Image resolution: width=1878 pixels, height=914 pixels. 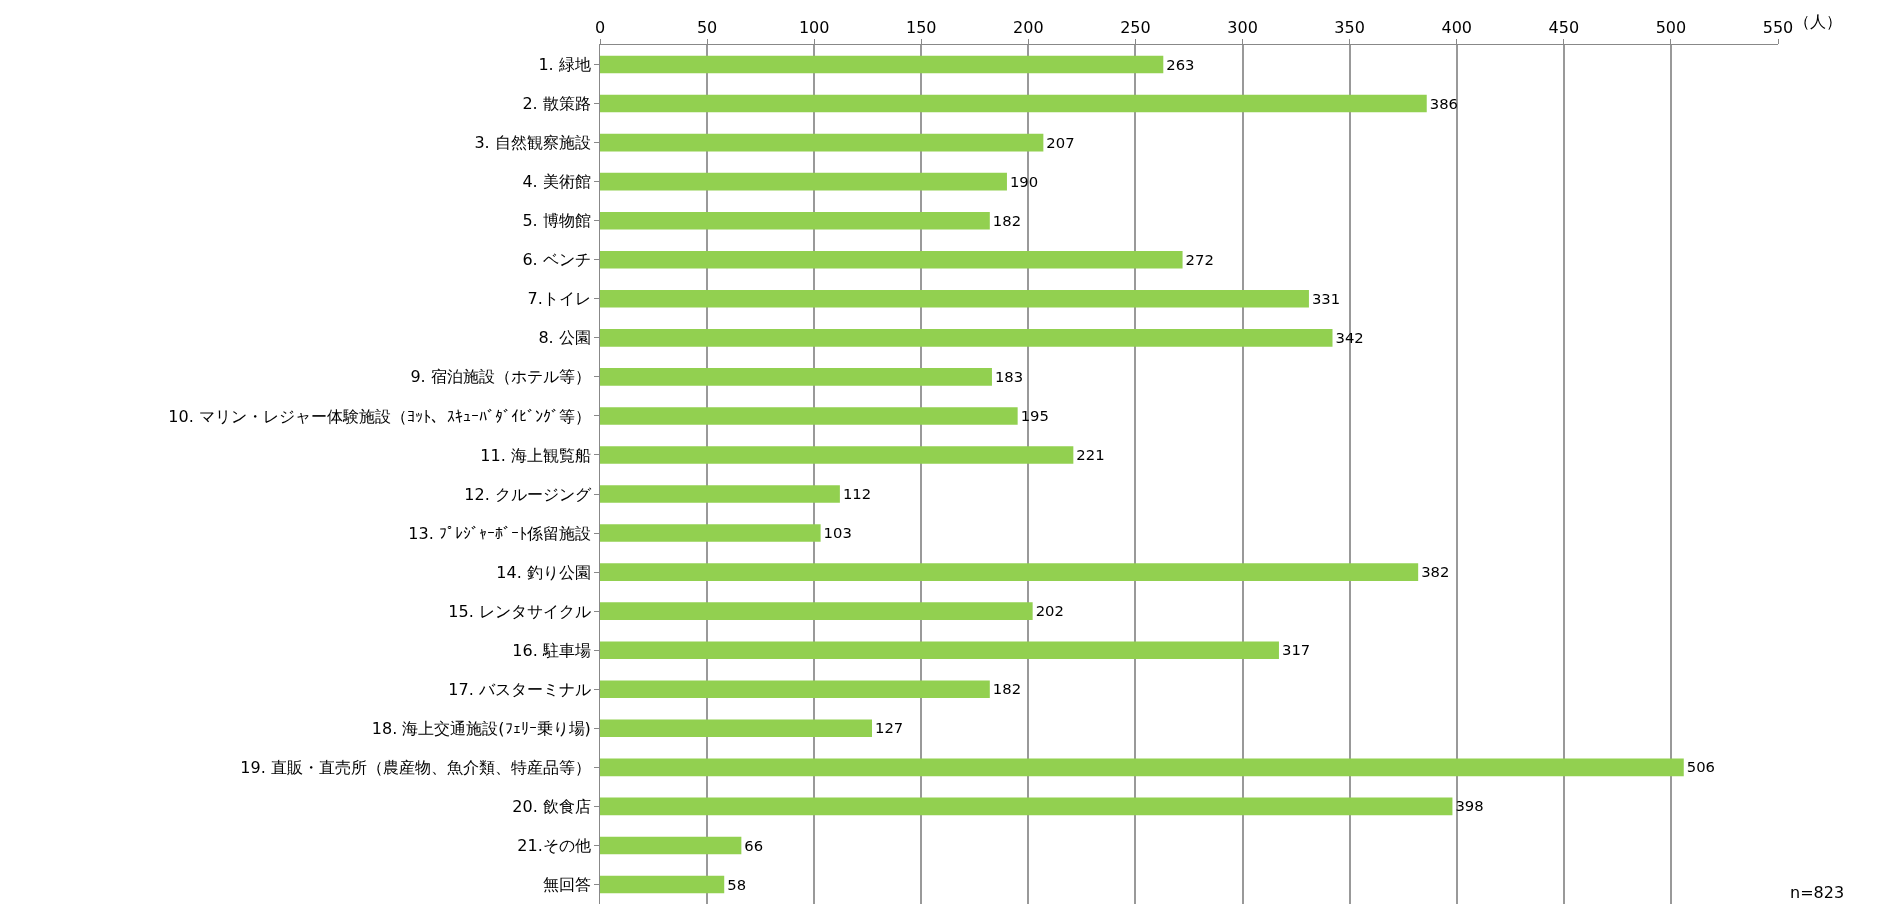 What do you see at coordinates (556, 260) in the screenshot?
I see `y-tick-label: 6. ベンチ` at bounding box center [556, 260].